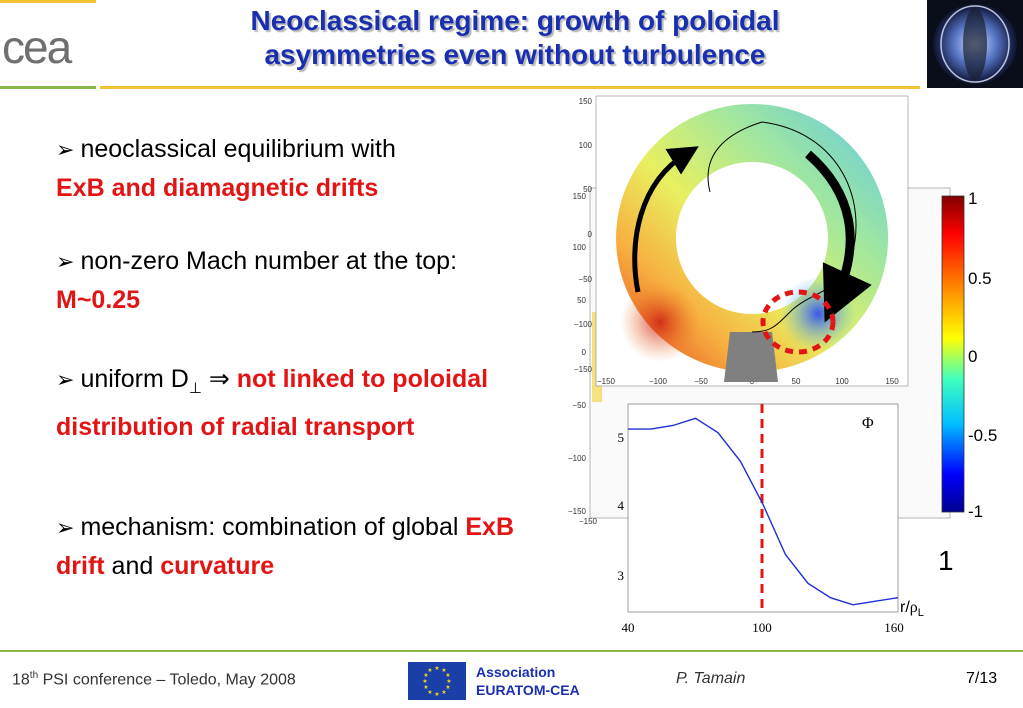 Image resolution: width=1023 pixels, height=708 pixels. I want to click on bullet-mach: ➢ non-zero Mach number at the top: M~0.25, so click(291, 280).